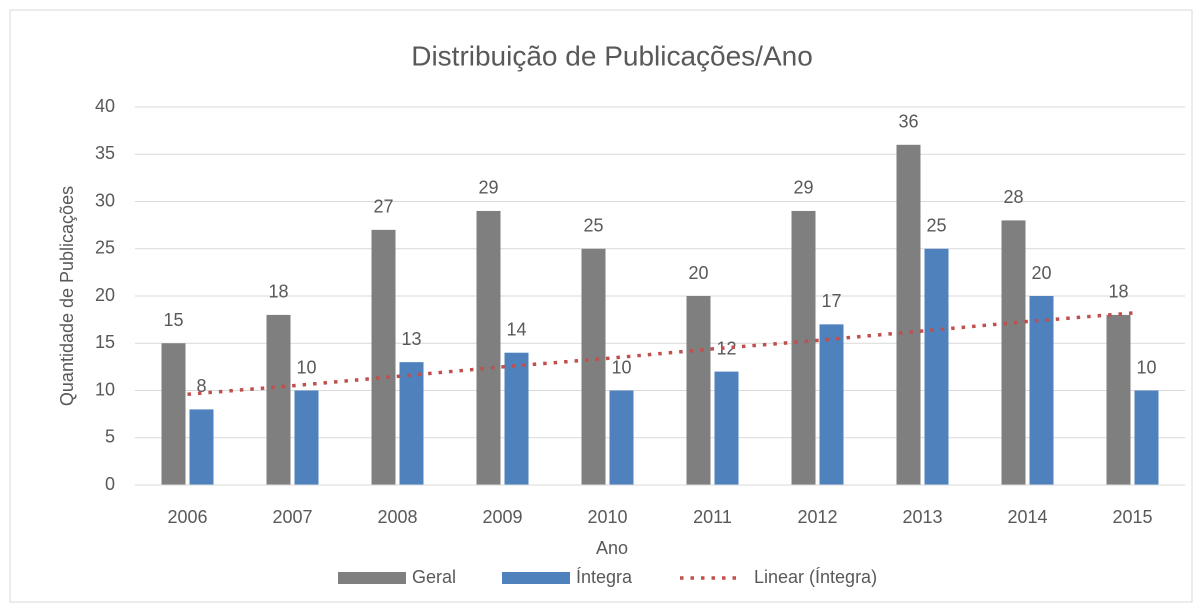 The width and height of the screenshot is (1204, 612). Describe the element at coordinates (67, 296) in the screenshot. I see `y-axis-label: Quantidade de Publicações` at that location.